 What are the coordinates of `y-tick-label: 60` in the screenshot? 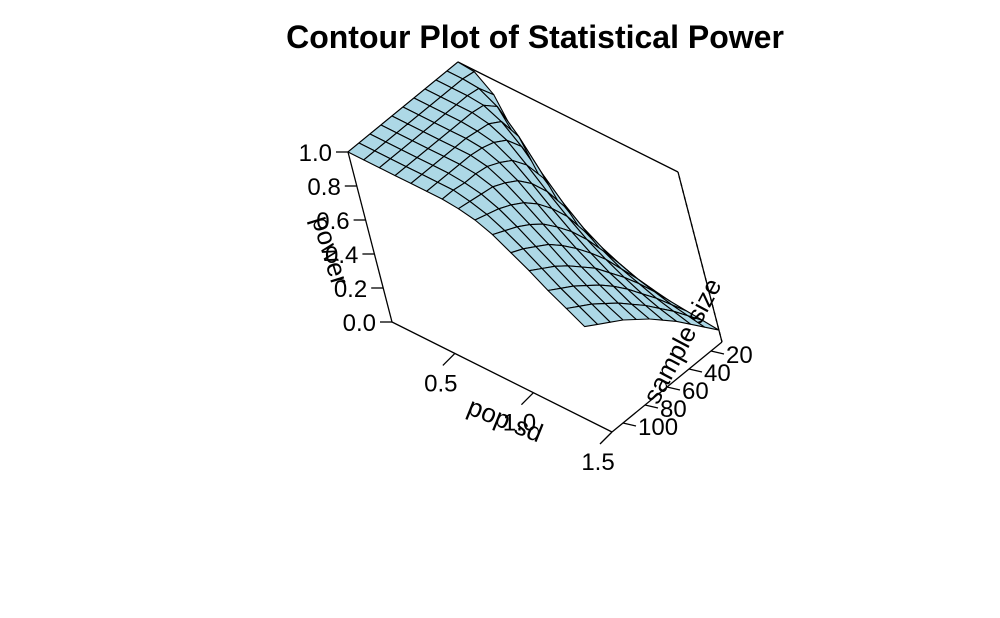 It's located at (695, 391).